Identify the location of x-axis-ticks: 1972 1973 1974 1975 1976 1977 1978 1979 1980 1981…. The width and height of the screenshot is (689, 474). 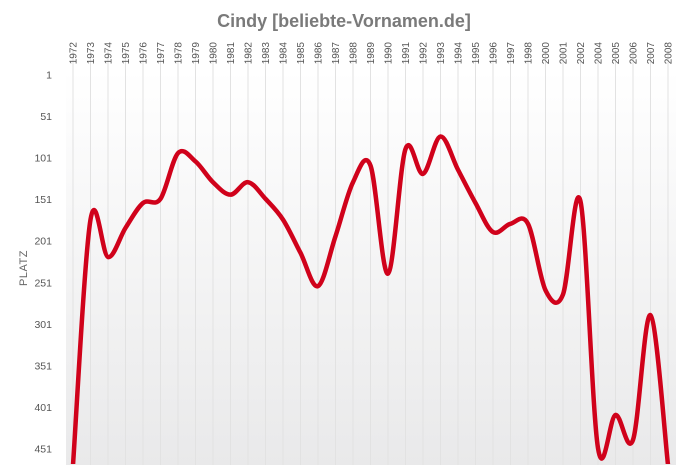
(372, 53).